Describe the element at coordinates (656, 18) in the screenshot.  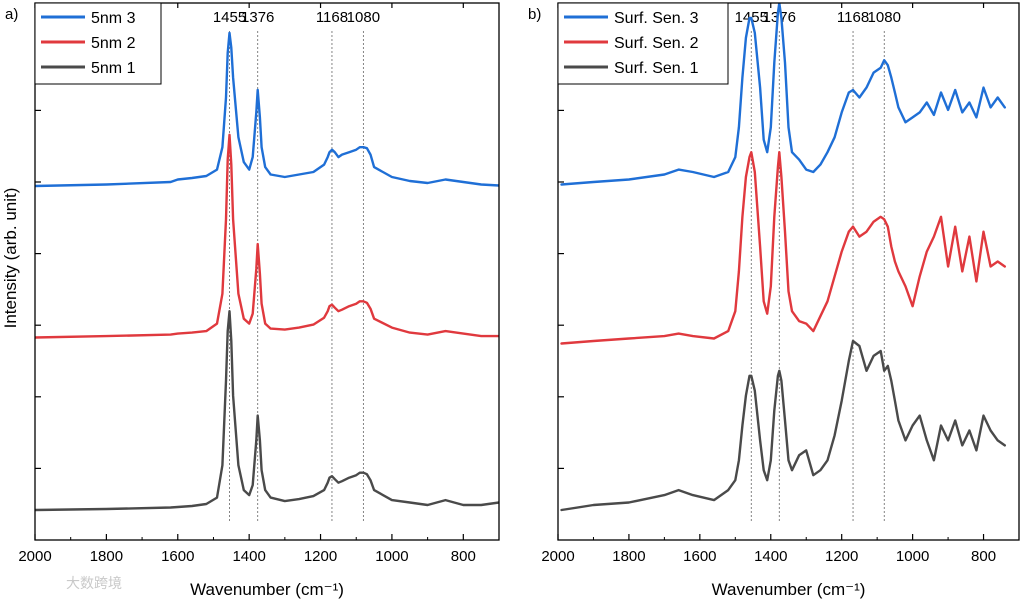
I see `legend-label: Surf. Sen. 3` at that location.